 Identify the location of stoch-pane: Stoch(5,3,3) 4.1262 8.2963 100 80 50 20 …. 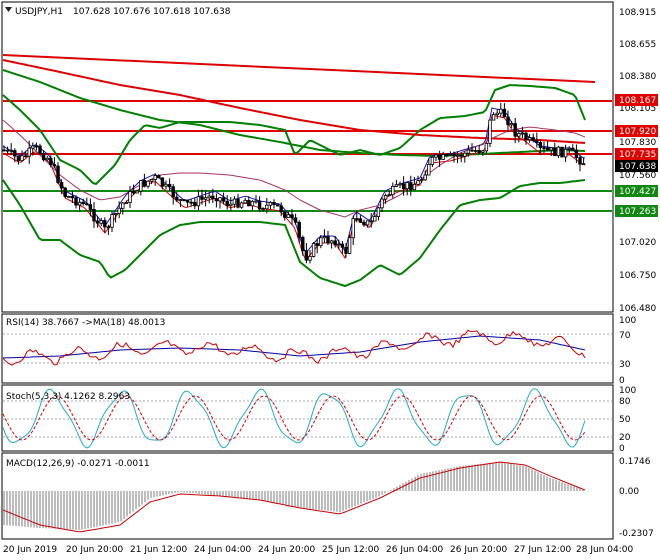
(318, 419).